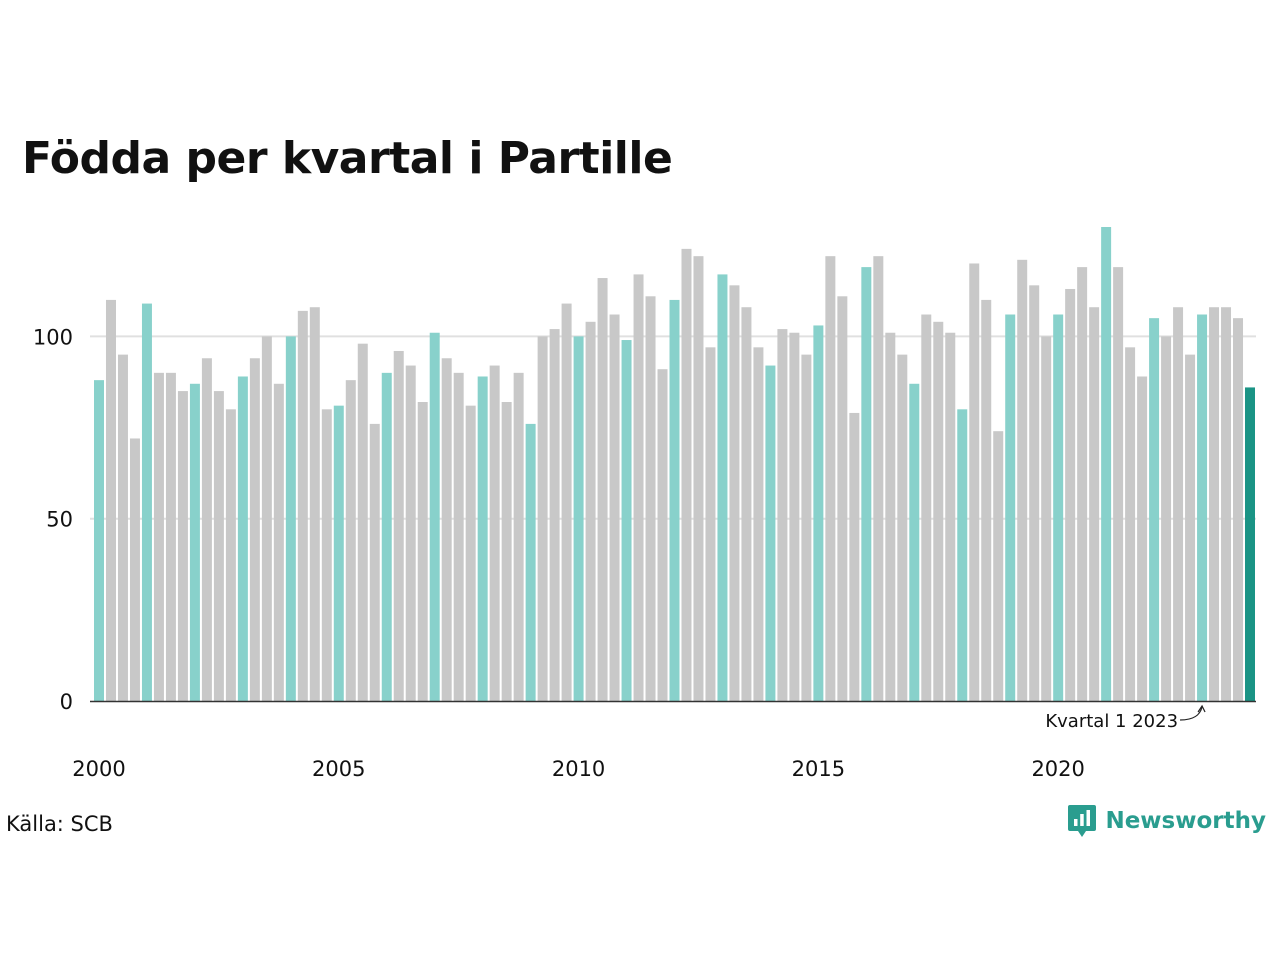 Image resolution: width=1280 pixels, height=960 pixels. I want to click on x-tick-label-2005: 2005, so click(338, 769).